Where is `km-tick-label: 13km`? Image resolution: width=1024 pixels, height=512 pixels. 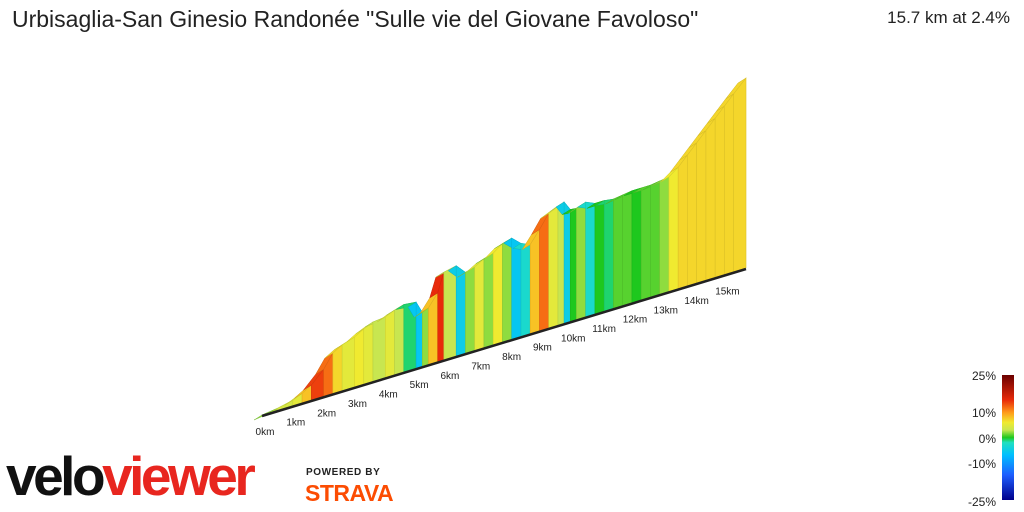
km-tick-label: 13km is located at coordinates (666, 310).